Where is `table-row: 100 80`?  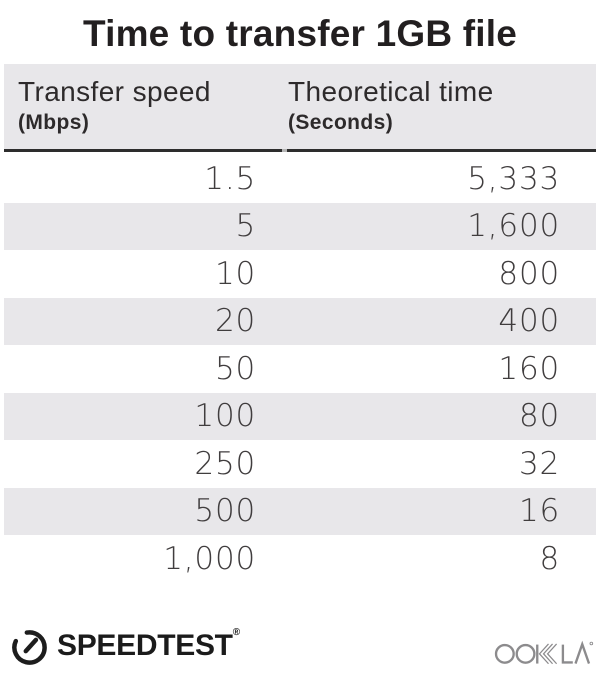
table-row: 100 80 is located at coordinates (300, 416).